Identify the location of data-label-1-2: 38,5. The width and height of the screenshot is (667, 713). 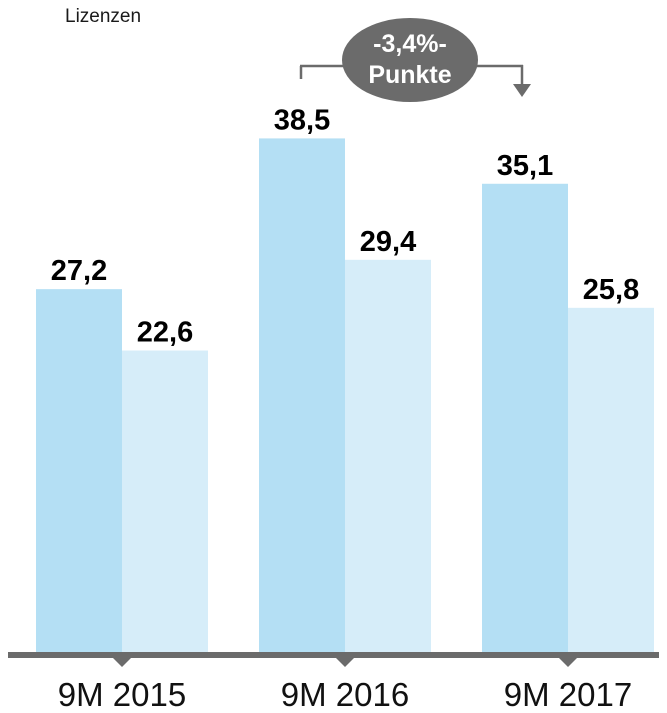
(302, 120).